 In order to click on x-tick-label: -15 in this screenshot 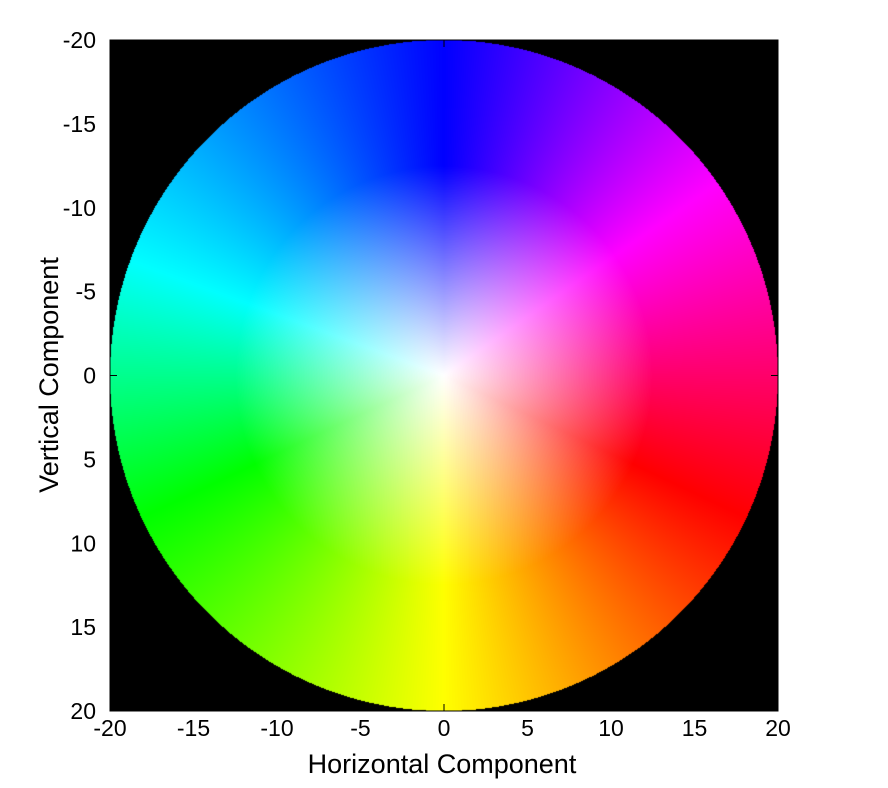, I will do `click(193, 728)`.